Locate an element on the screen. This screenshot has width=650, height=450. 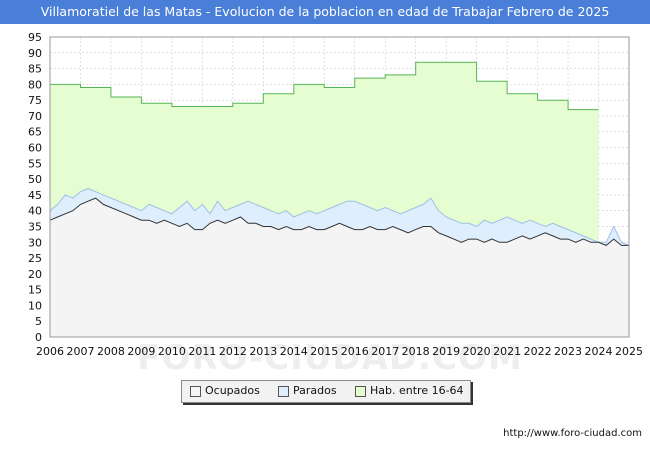
x-tick-label: 2022 is located at coordinates (538, 351).